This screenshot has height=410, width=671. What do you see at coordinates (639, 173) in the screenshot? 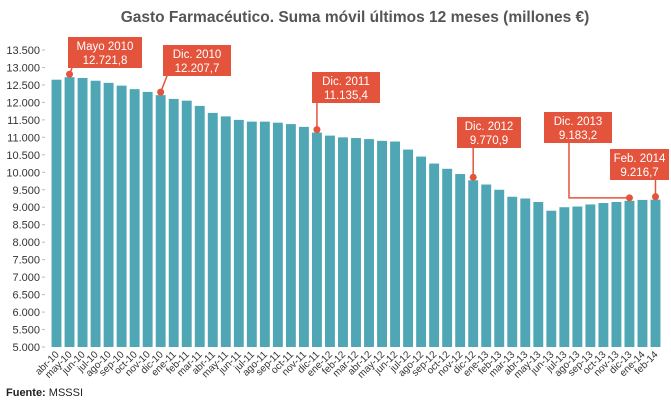
I see `annotation-value: 9.216,7` at bounding box center [639, 173].